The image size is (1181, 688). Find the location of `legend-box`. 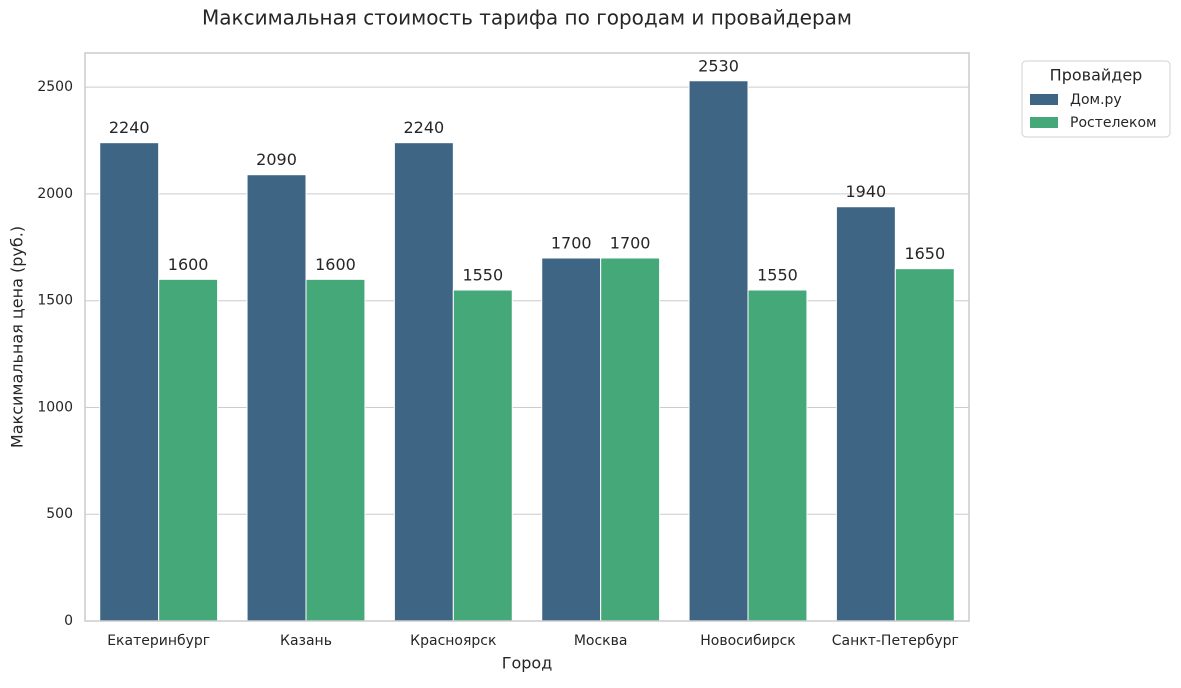

legend-box is located at coordinates (1096, 99).